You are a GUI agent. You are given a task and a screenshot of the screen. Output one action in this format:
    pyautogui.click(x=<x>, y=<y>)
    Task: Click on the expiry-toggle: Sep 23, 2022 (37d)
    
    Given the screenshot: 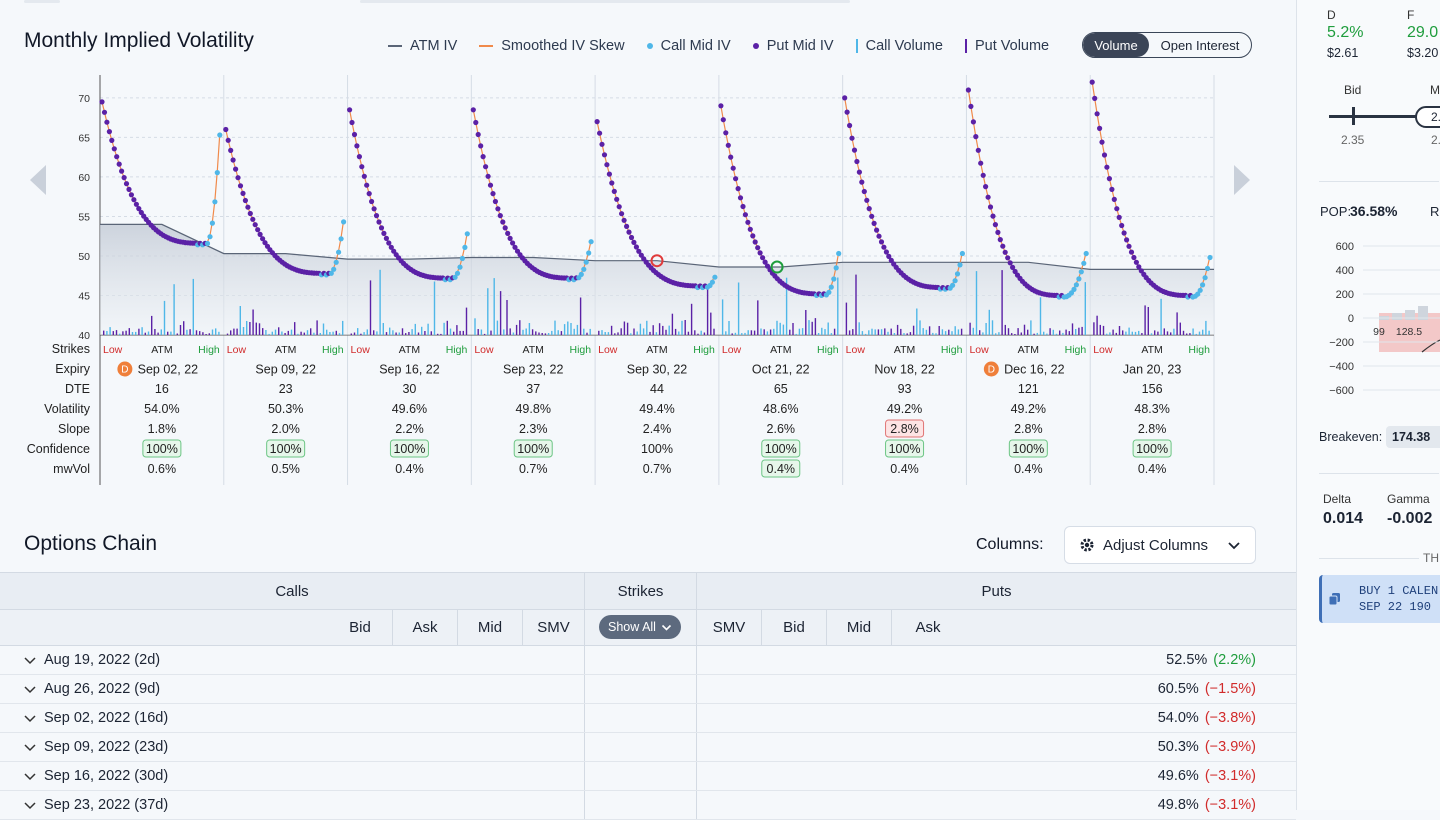 What is the action you would take?
    pyautogui.click(x=96, y=805)
    